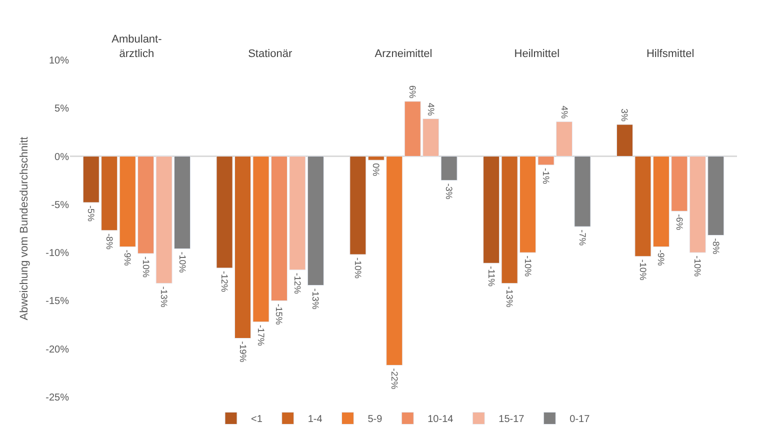 The image size is (757, 445). Describe the element at coordinates (537, 54) in the screenshot. I see `x-tick-label: Heilmittel` at that location.